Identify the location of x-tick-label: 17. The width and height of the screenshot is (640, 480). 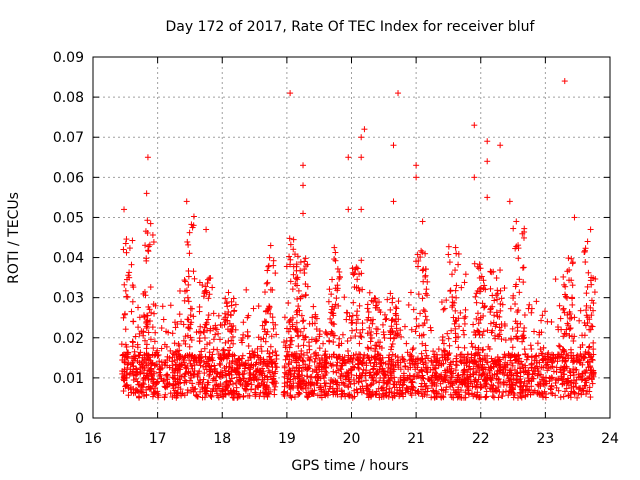
(158, 439).